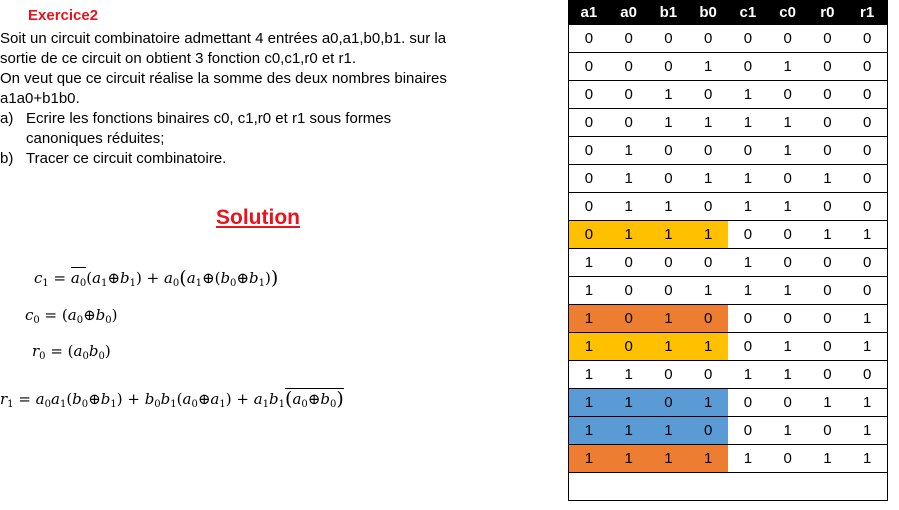 This screenshot has width=899, height=510. I want to click on solution-heading: Solution, so click(258, 217).